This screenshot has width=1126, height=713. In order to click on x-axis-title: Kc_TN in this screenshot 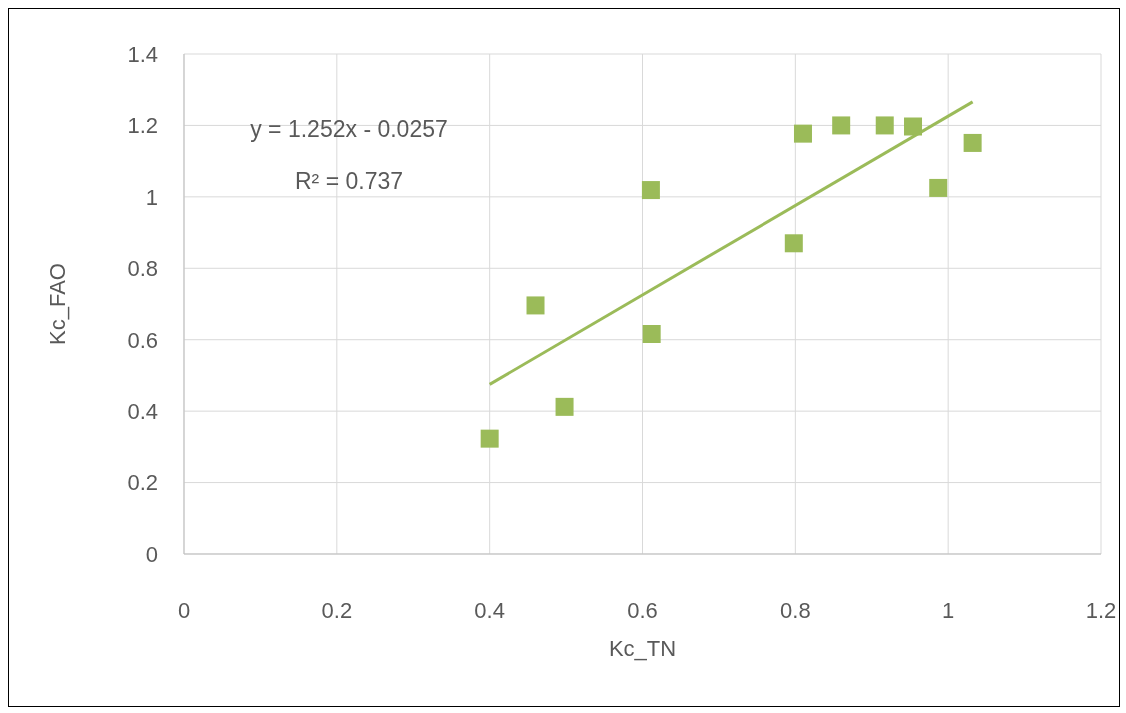, I will do `click(642, 648)`.